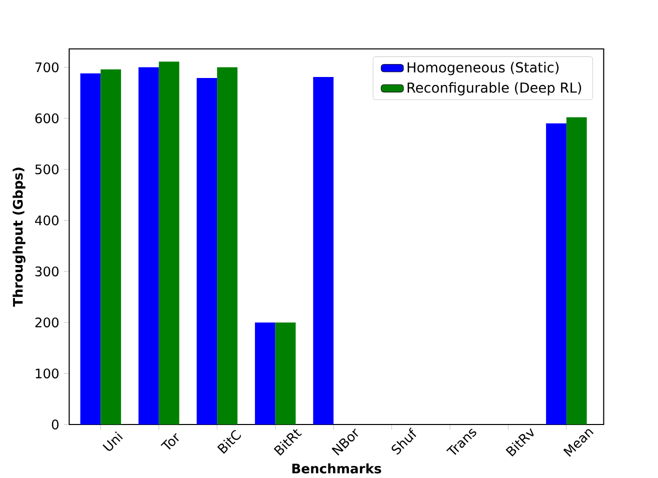 The width and height of the screenshot is (658, 478). Describe the element at coordinates (46, 271) in the screenshot. I see `y-tick-label: 300` at that location.